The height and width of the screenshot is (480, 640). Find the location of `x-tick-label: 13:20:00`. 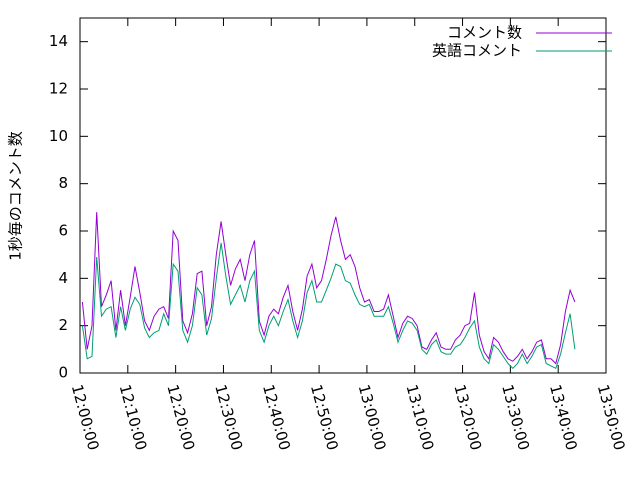

x-tick-label: 13:20:00 is located at coordinates (467, 418).